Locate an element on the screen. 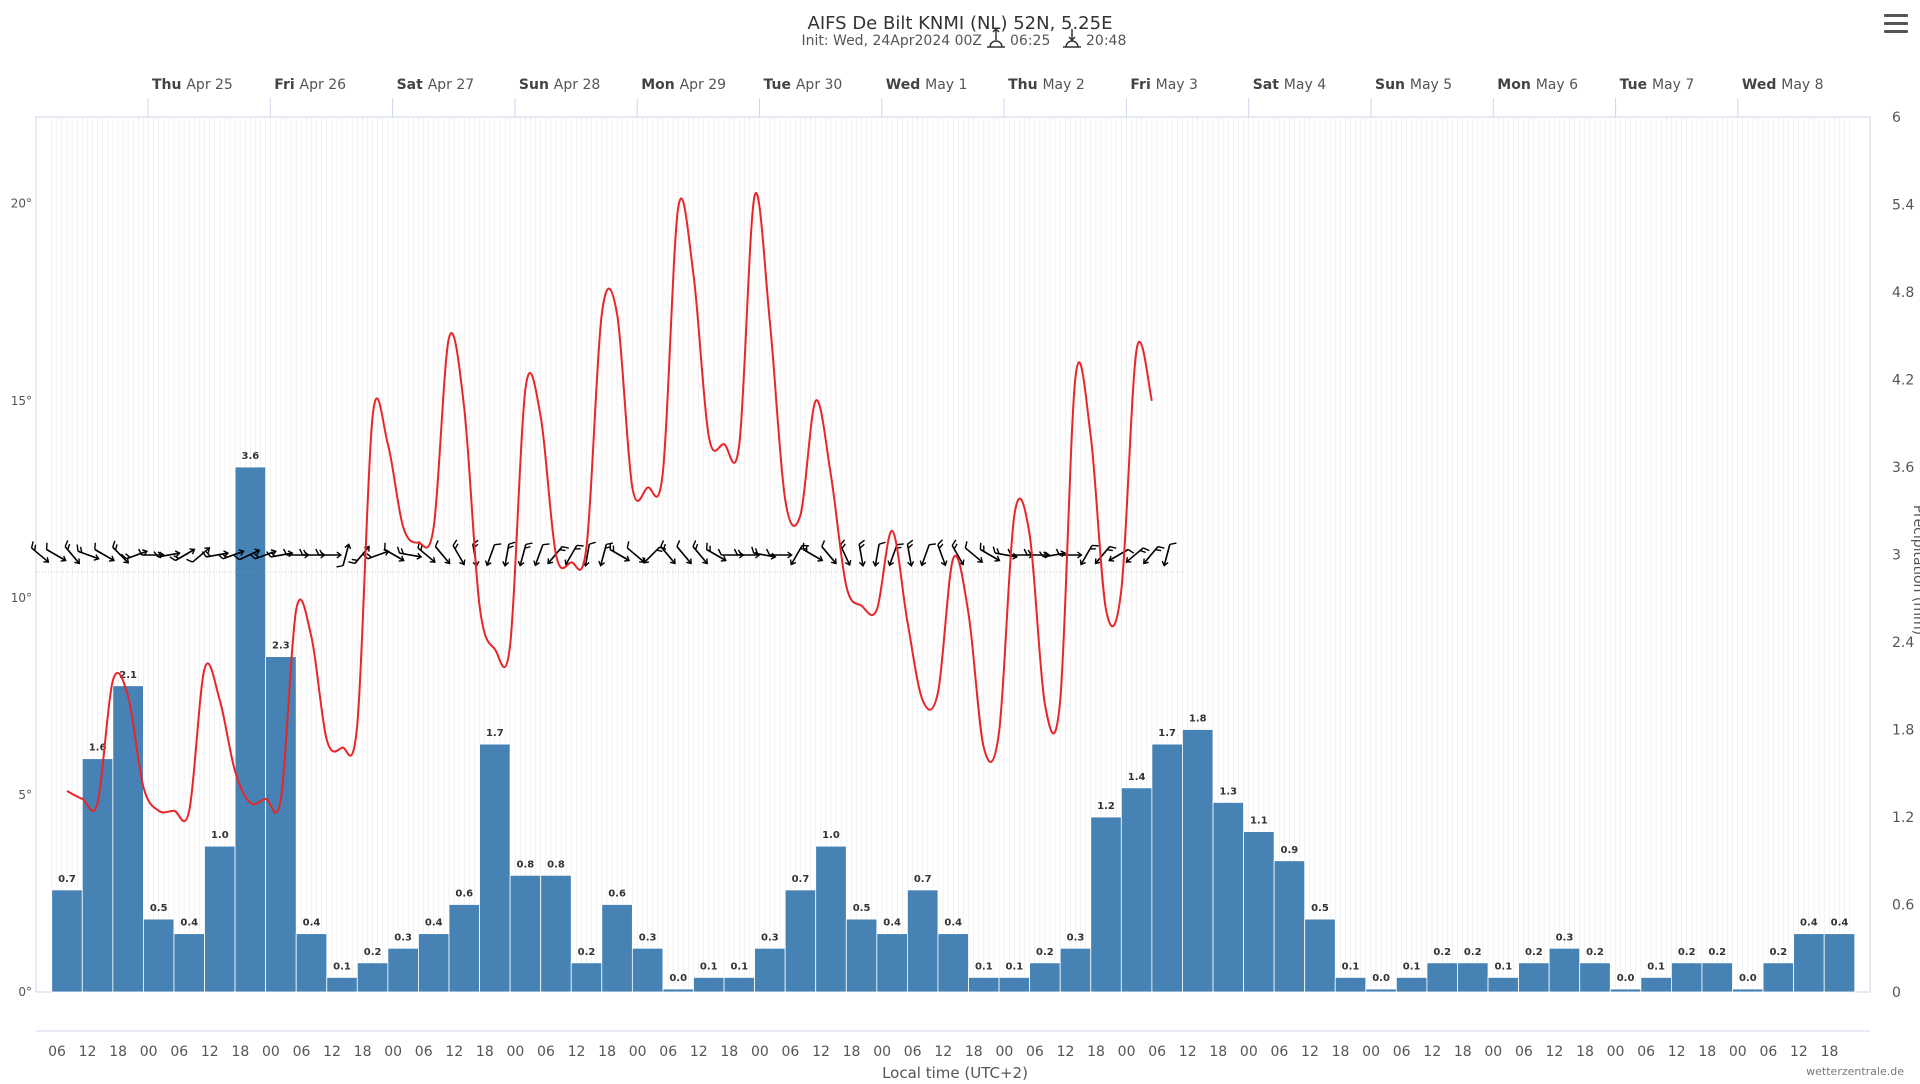 This screenshot has height=1084, width=1920. day-label: Tue May 7 is located at coordinates (1657, 85).